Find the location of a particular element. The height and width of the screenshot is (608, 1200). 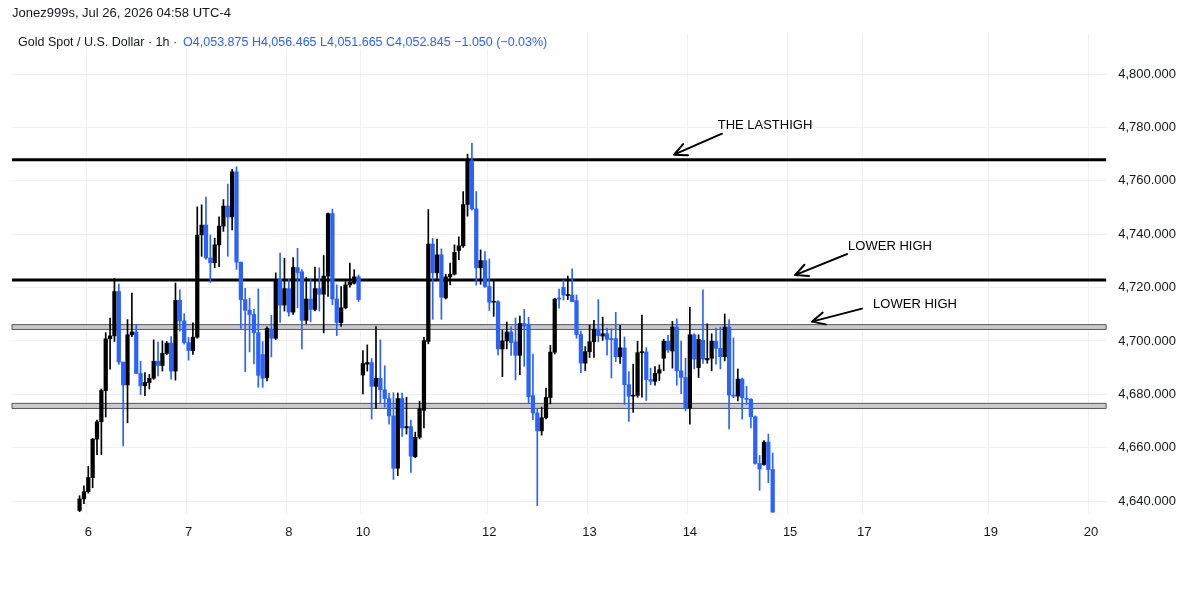

chart-subtitle: O4,053.875 H4,056.465 L4,051.665 C4,052.845 −1.050 (−0.03%) is located at coordinates (365, 42).